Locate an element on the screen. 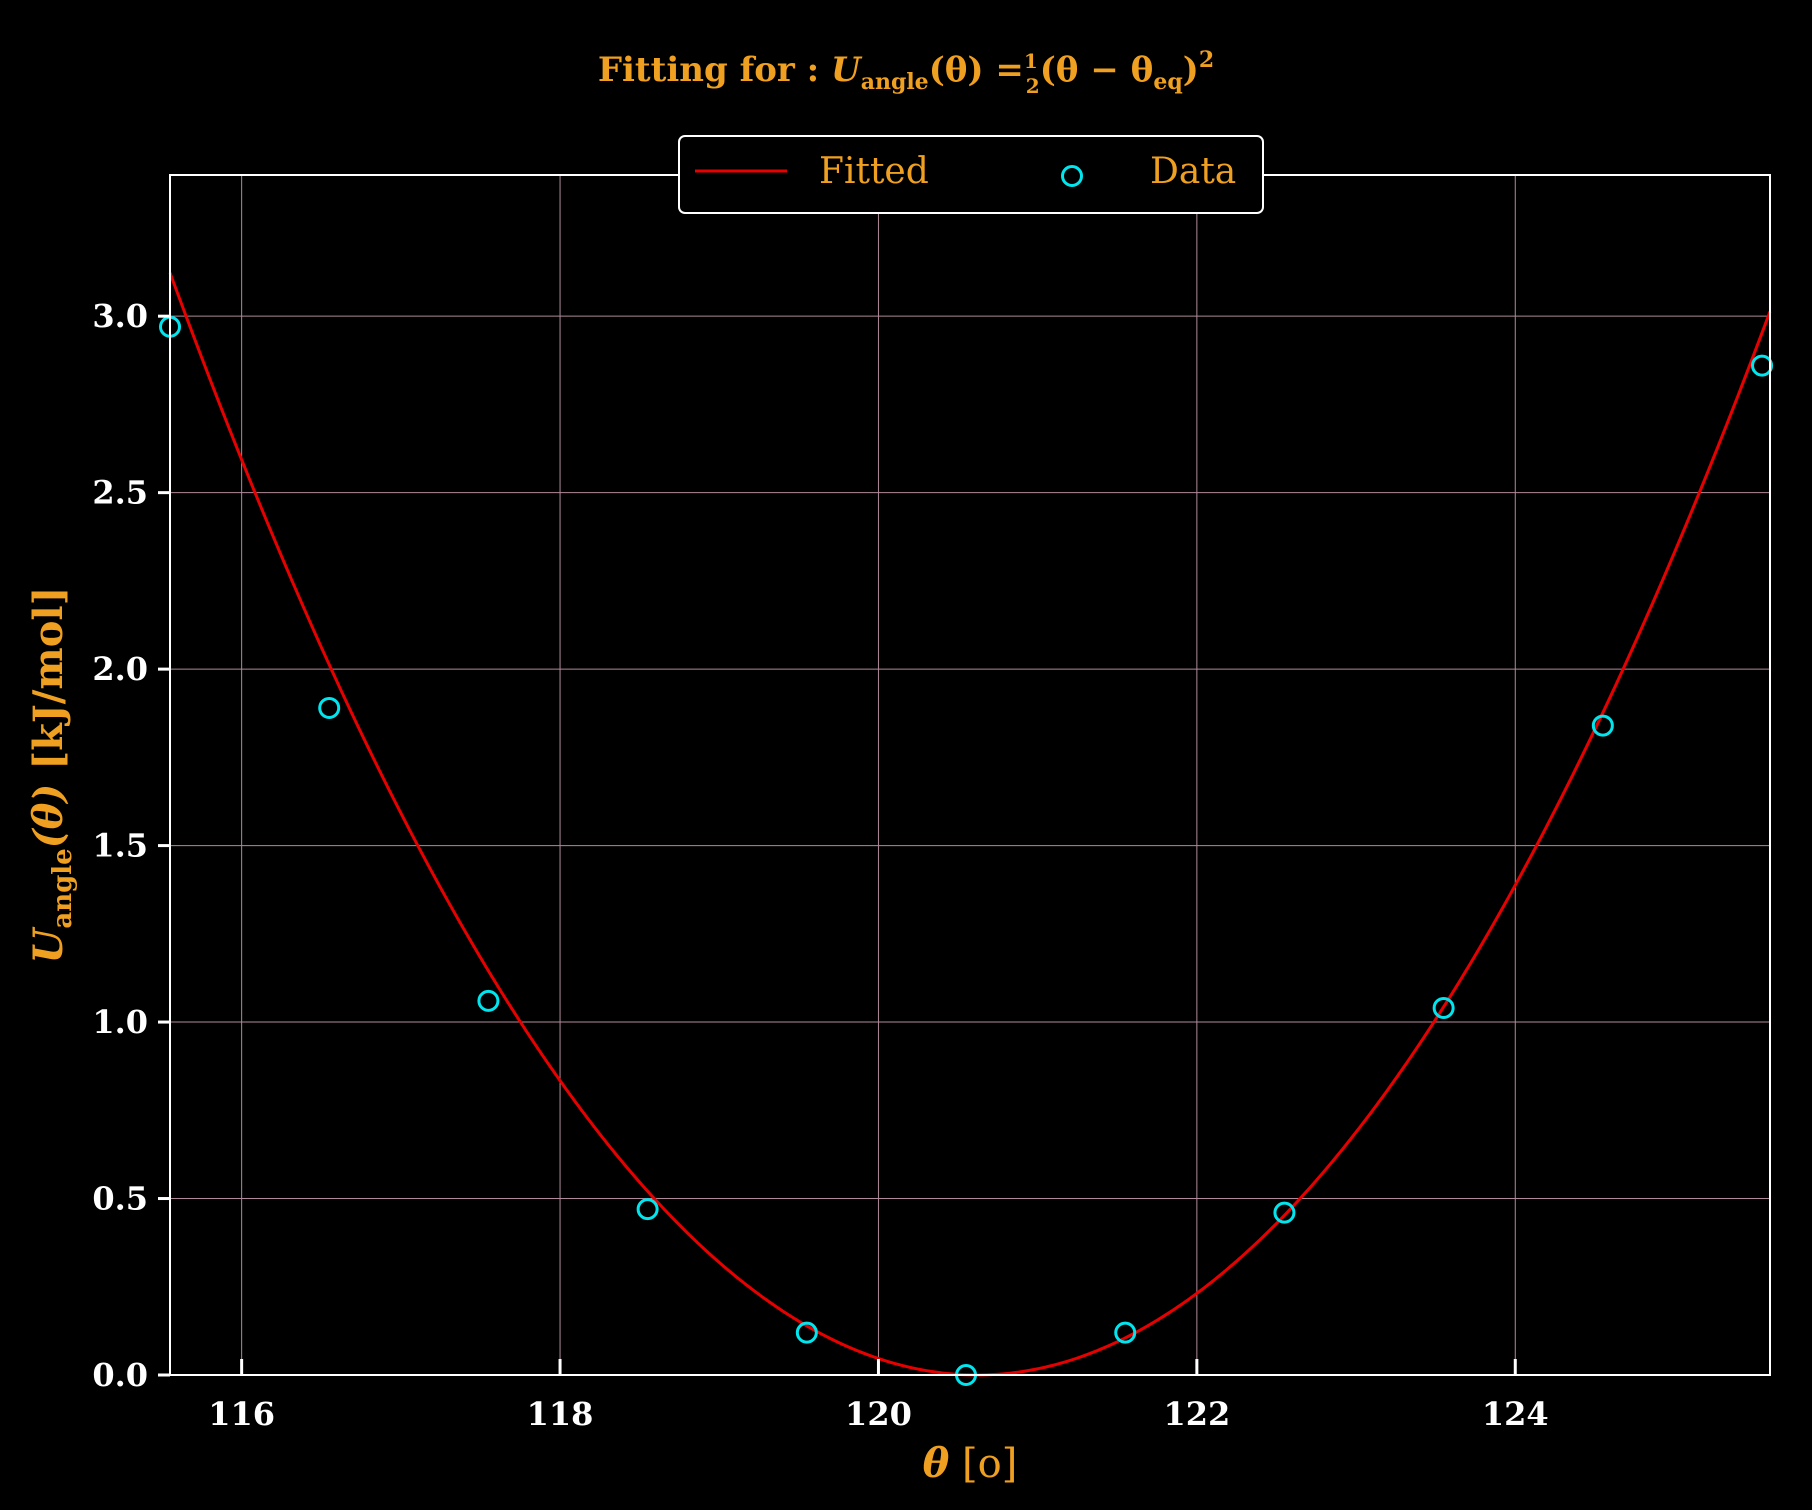  title-half-den: 2 is located at coordinates (1033, 86).